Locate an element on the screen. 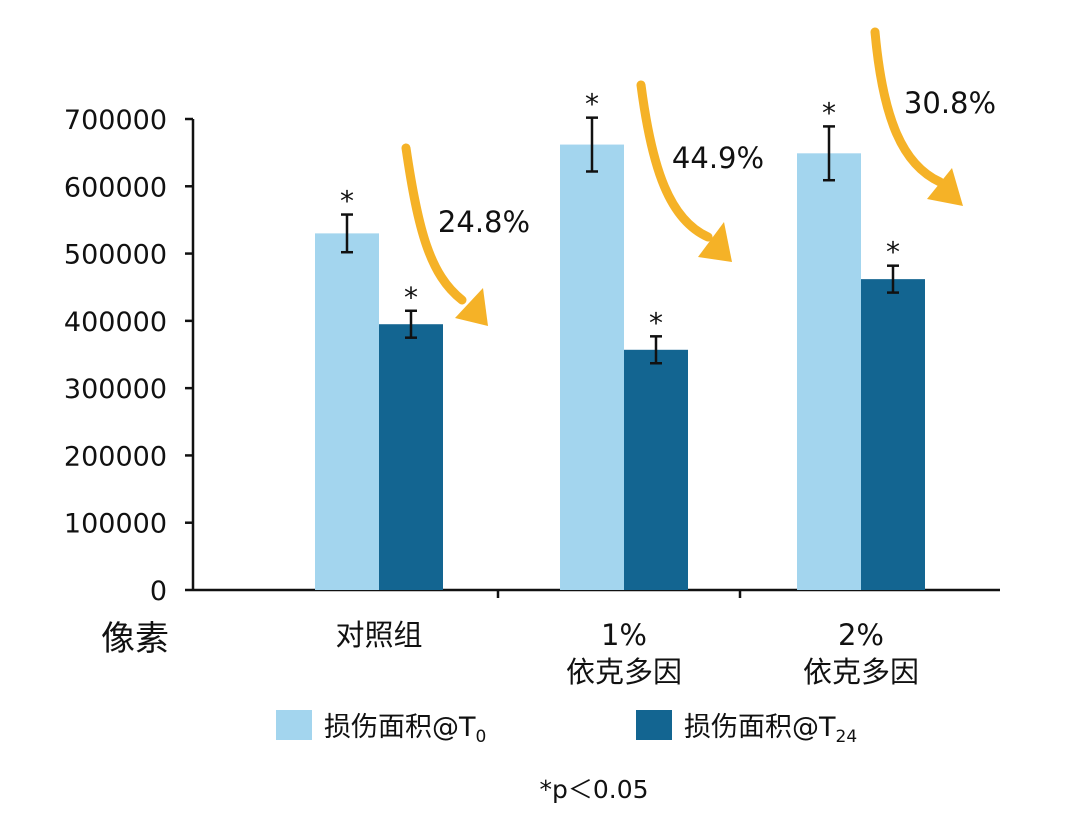 This screenshot has width=1080, height=839. y-tick-label: 700000 is located at coordinates (115, 120).